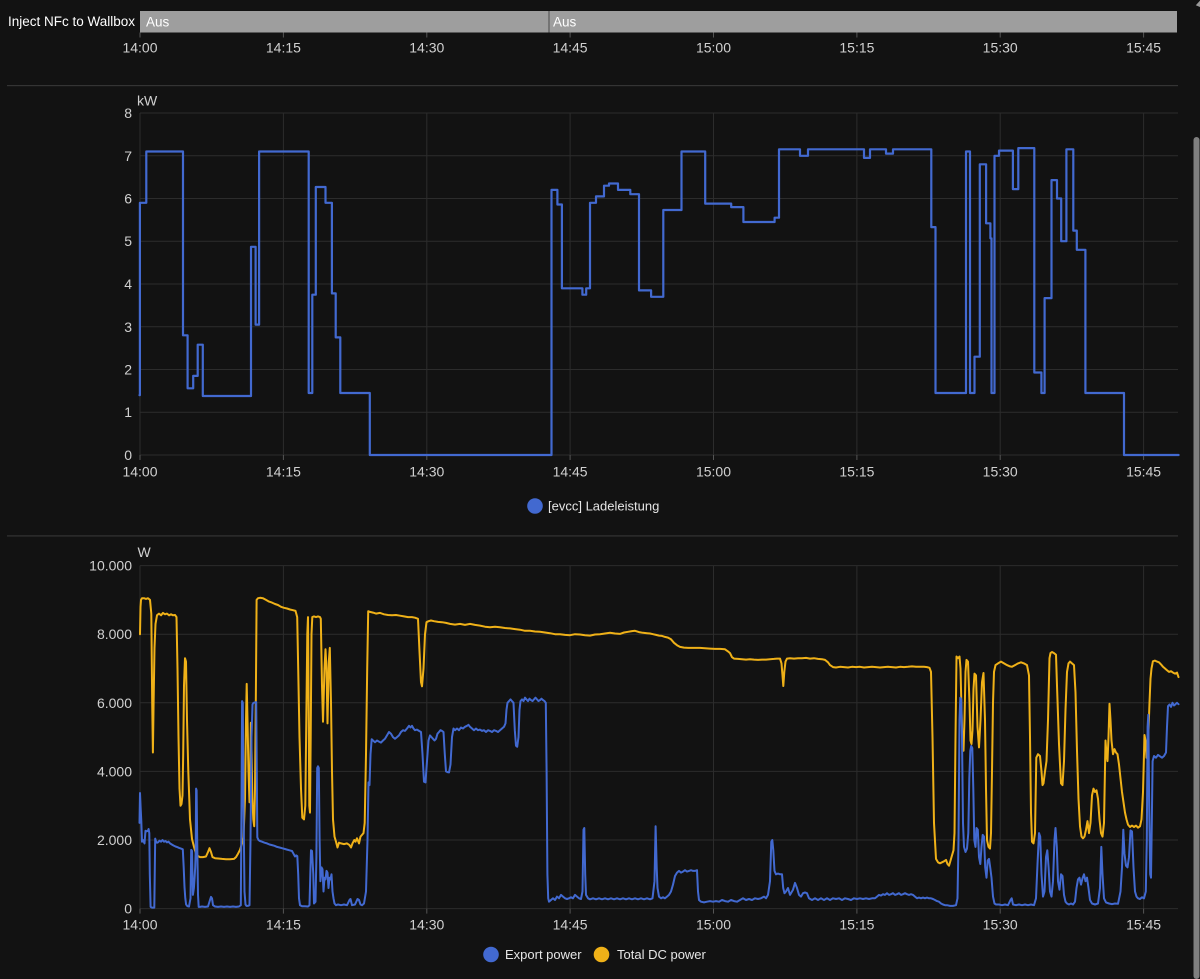 Image resolution: width=1200 pixels, height=979 pixels. What do you see at coordinates (128, 113) in the screenshot?
I see `svg-text: 8` at bounding box center [128, 113].